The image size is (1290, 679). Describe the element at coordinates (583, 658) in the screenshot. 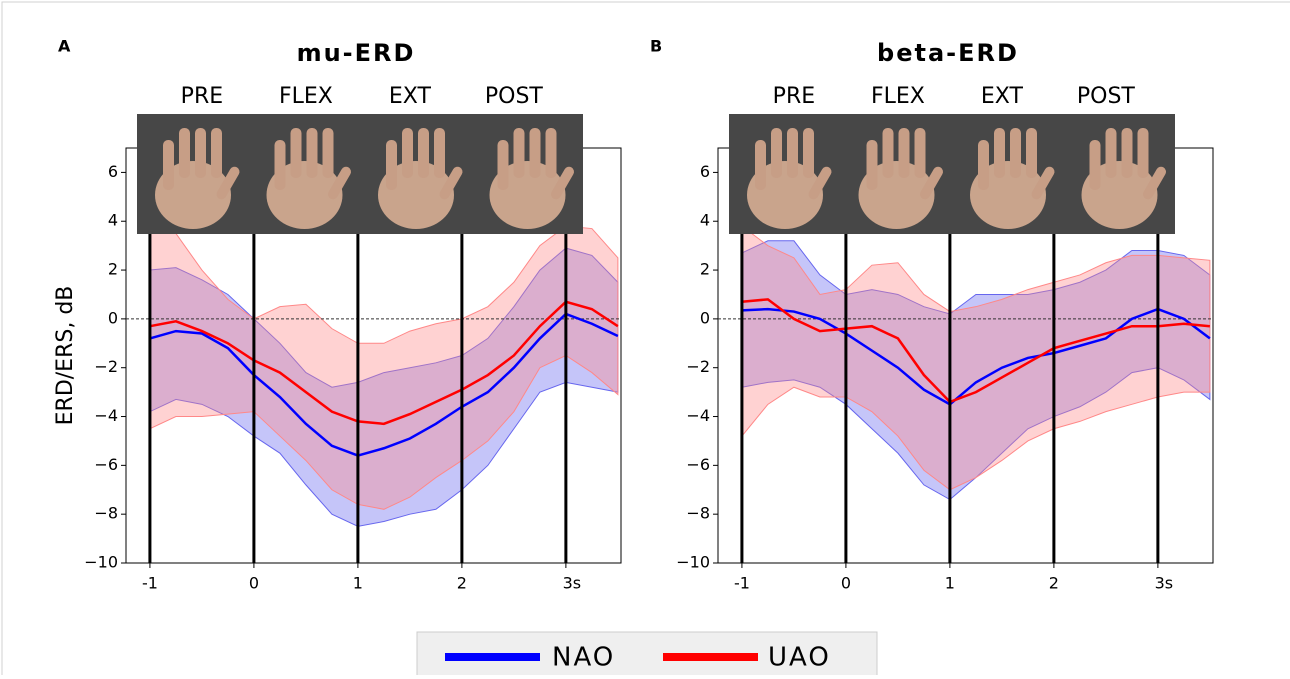

I see `legend-label: NAO` at that location.